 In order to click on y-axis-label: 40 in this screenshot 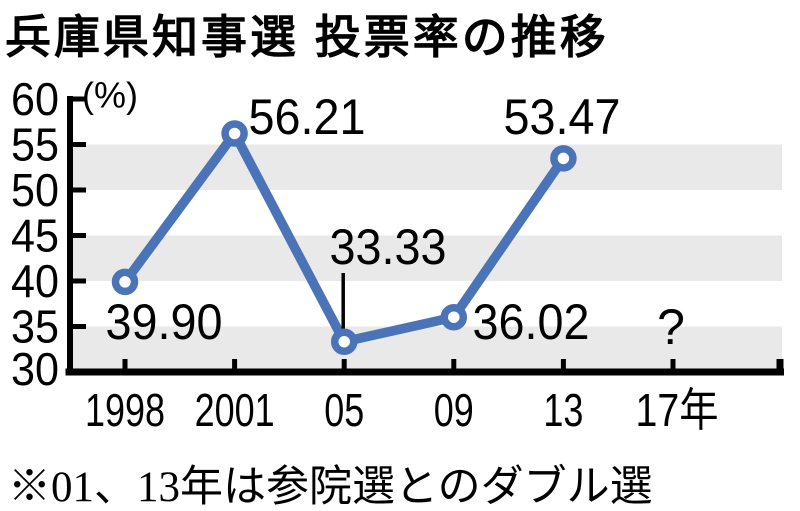, I will do `click(35, 281)`.